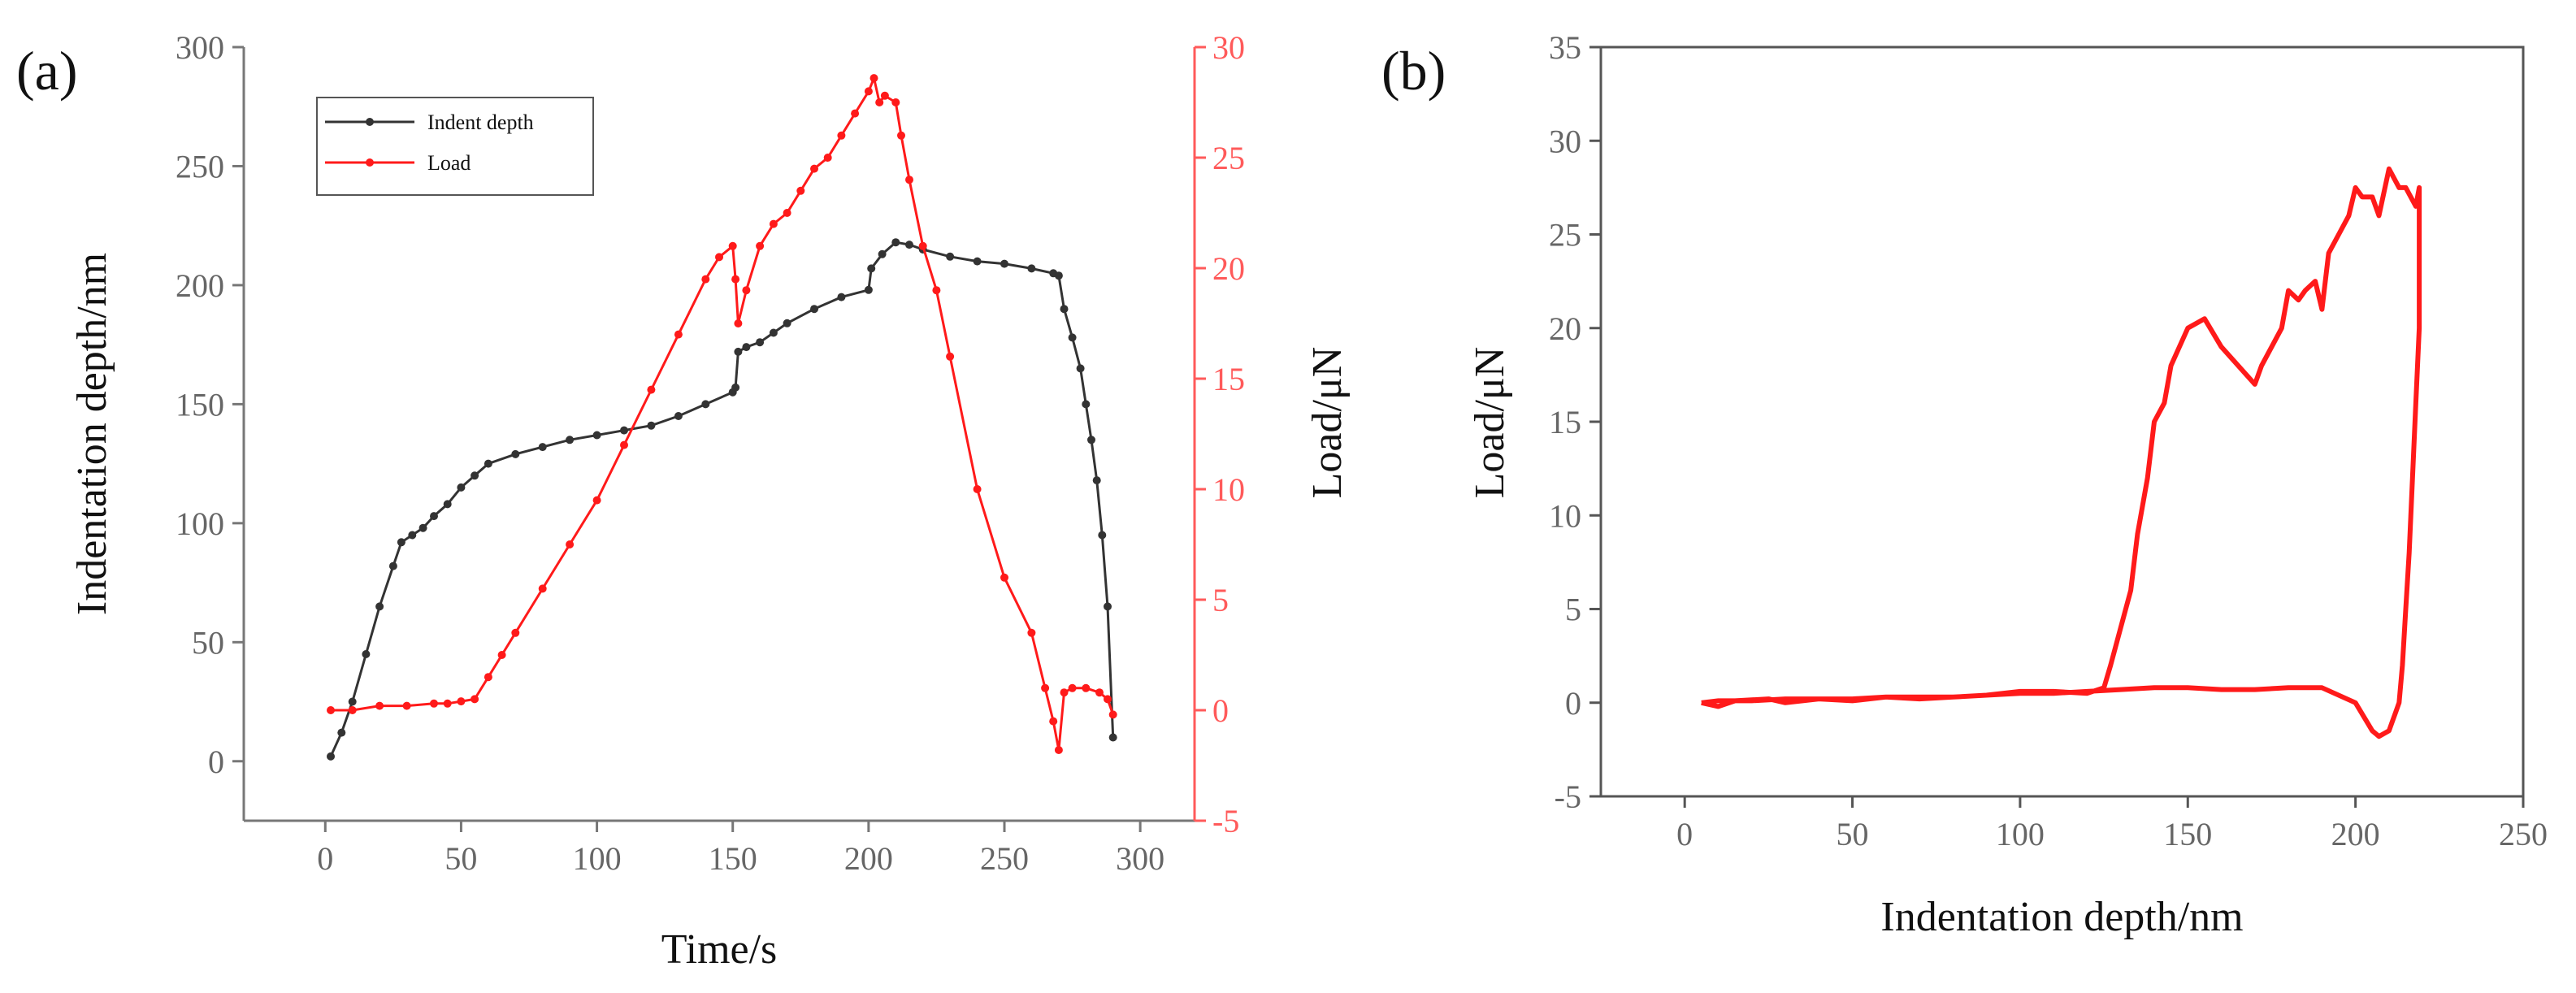 The height and width of the screenshot is (993, 2576). Describe the element at coordinates (216, 762) in the screenshot. I see `panel-a-y-tick-label: 0` at that location.